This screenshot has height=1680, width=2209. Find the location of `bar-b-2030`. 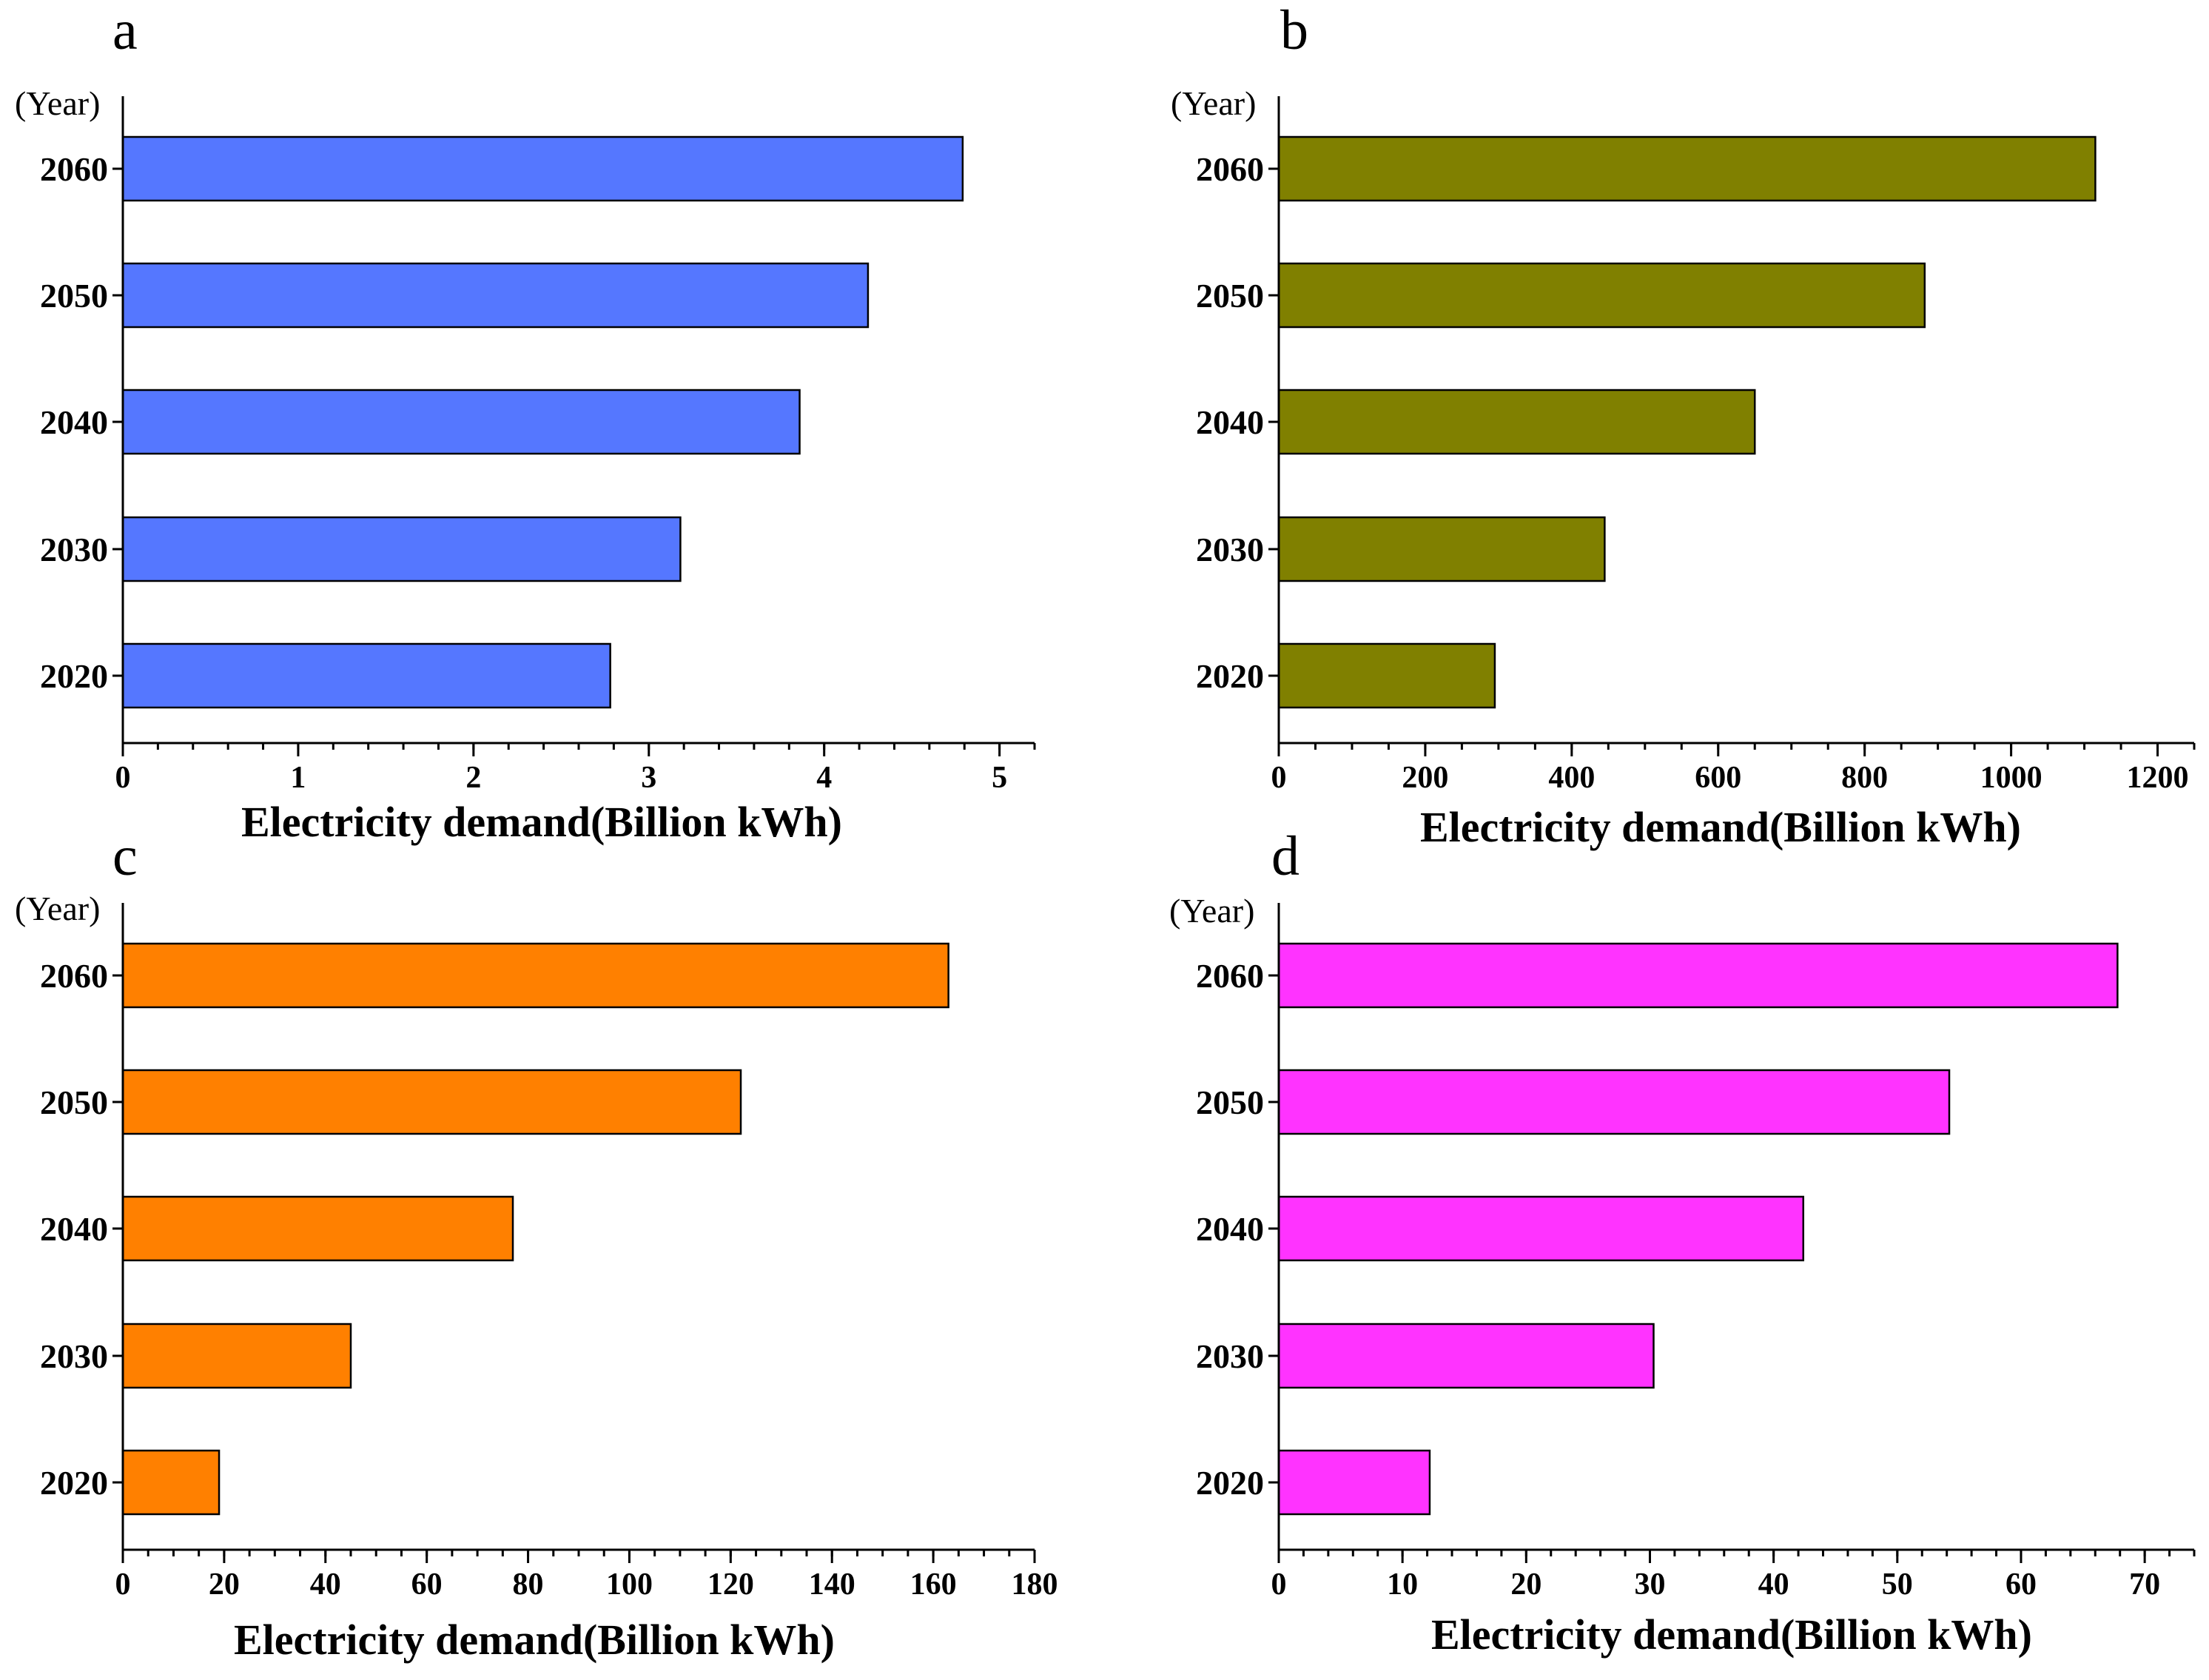

bar-b-2030 is located at coordinates (1441, 549).